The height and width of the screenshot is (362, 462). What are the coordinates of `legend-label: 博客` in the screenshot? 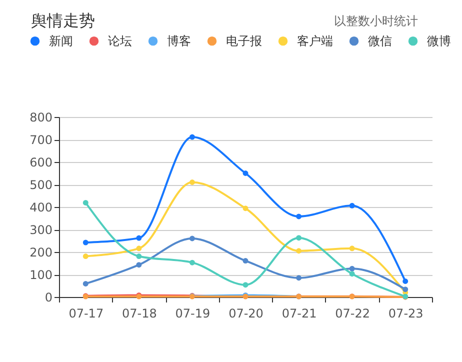 It's located at (179, 41).